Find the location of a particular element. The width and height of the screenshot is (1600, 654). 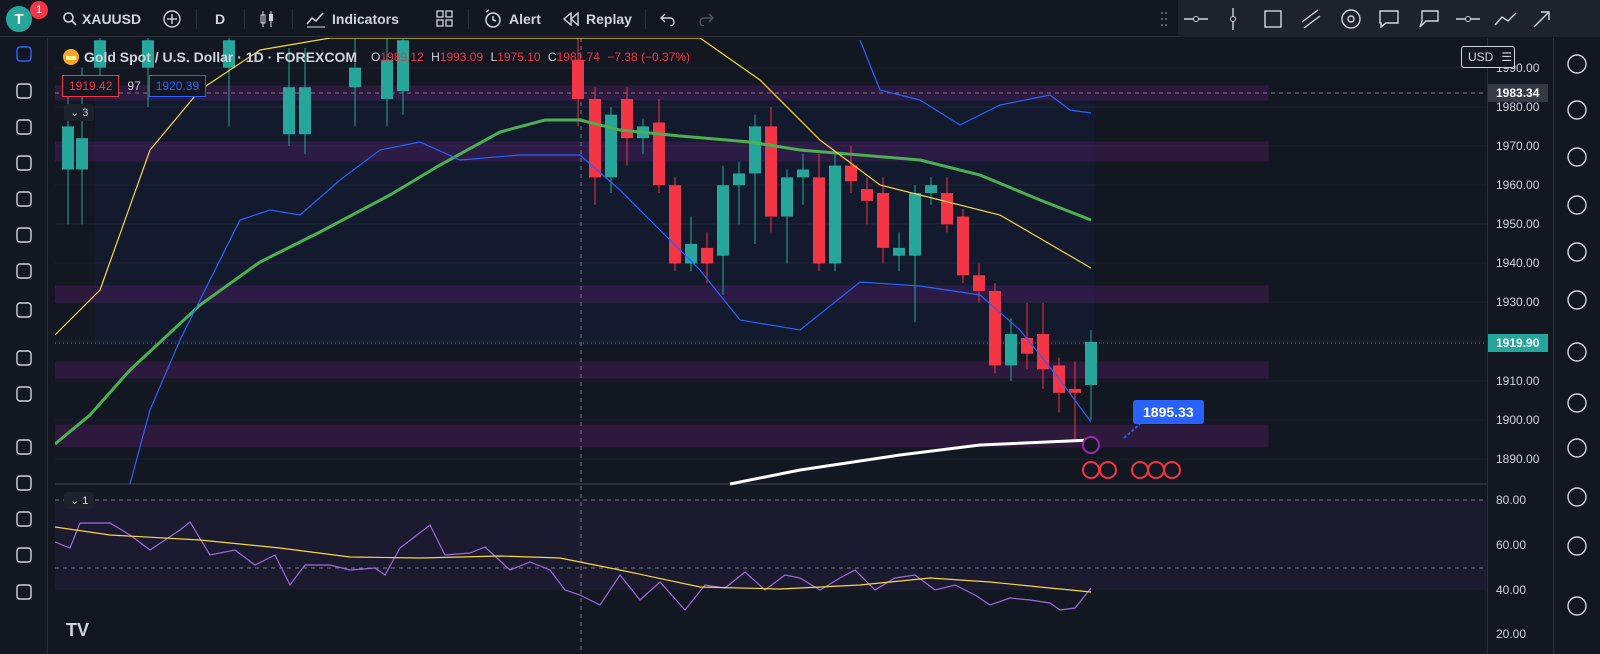

help-icon is located at coordinates (1577, 448).